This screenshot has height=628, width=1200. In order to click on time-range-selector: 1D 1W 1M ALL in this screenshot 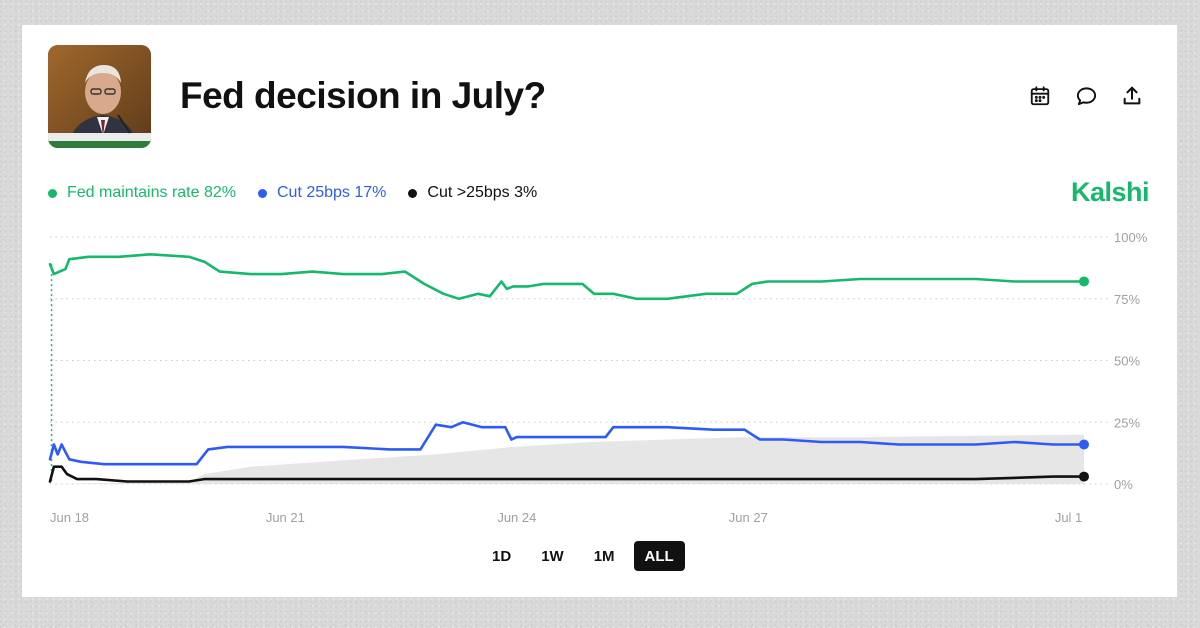, I will do `click(583, 556)`.